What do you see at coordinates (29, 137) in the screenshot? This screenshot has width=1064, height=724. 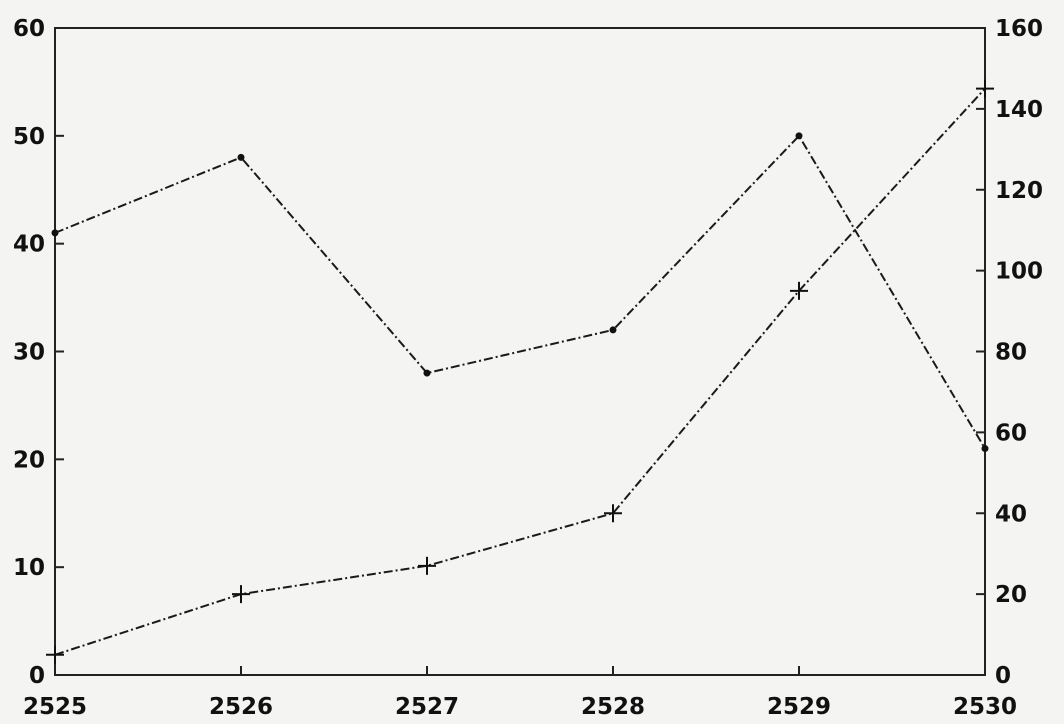 I see `y-left-tick-label: 50` at bounding box center [29, 137].